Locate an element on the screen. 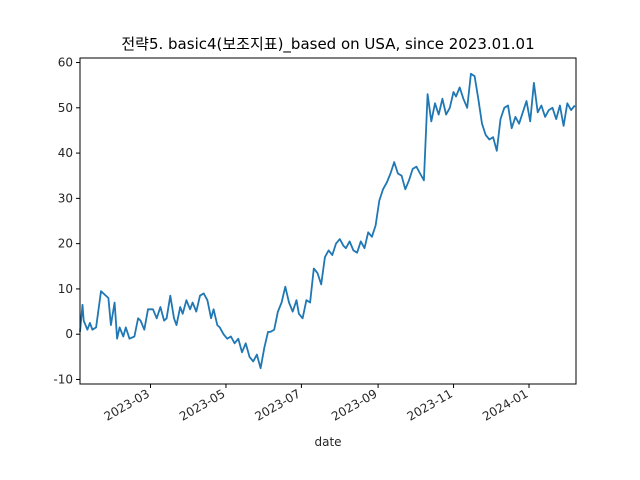  y-axis: -10 0 10 20 30 40 50 60 is located at coordinates (66, 221).